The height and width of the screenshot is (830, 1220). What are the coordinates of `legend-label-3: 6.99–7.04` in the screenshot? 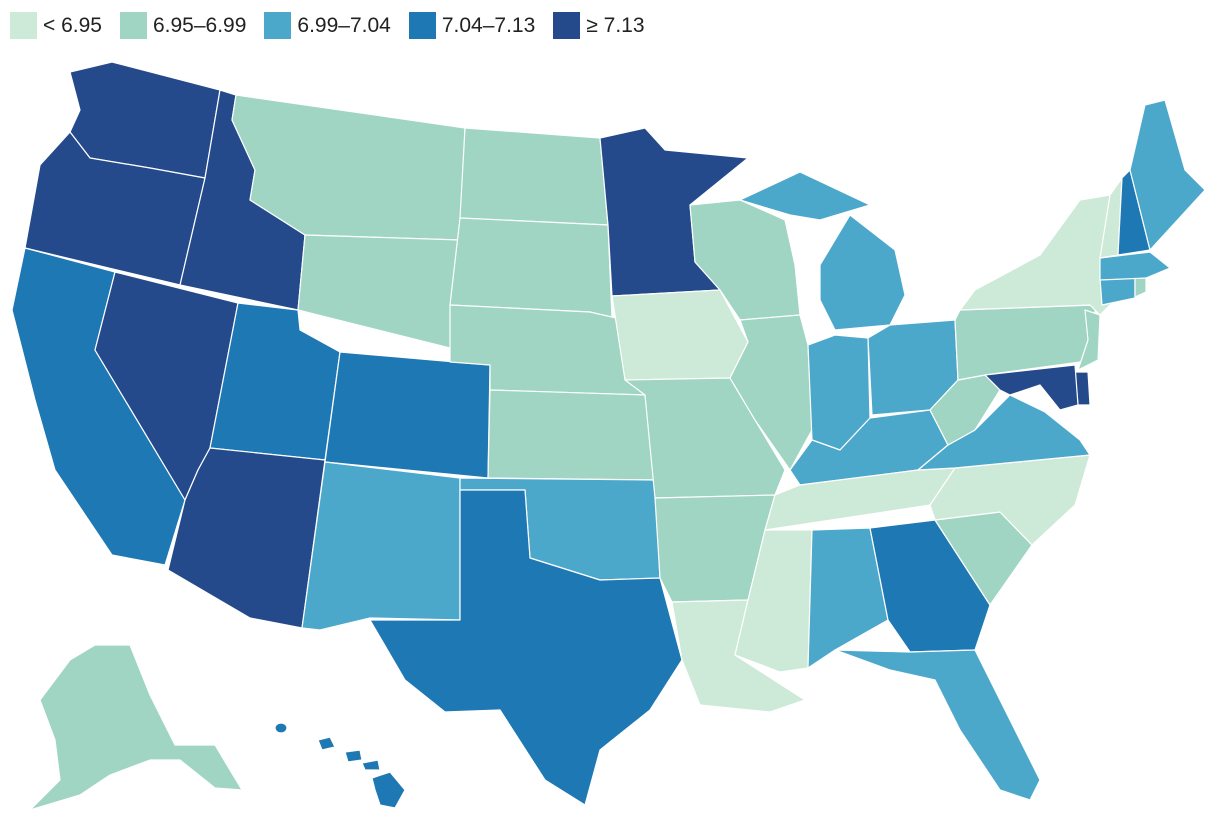 It's located at (344, 25).